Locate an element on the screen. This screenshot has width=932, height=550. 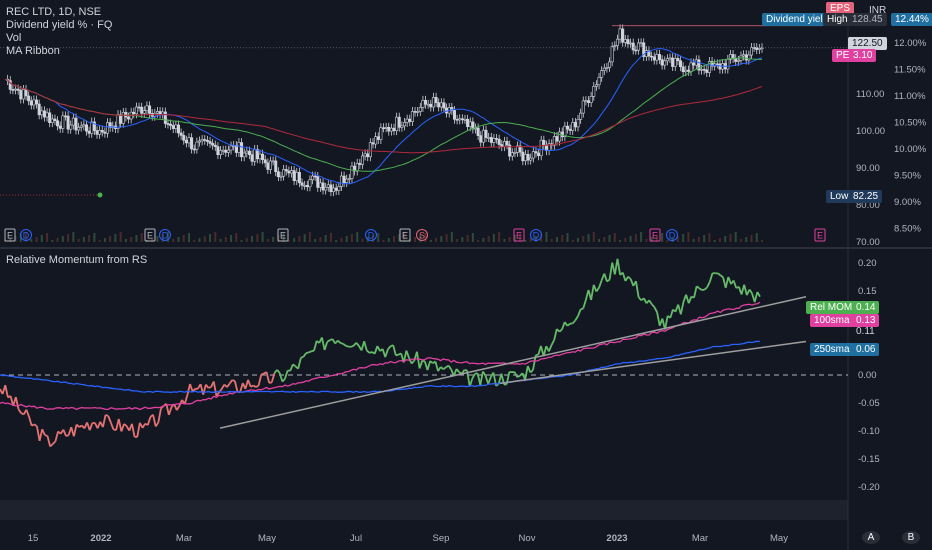
dividend-legend: Dividend yield % · FQ is located at coordinates (59, 25).